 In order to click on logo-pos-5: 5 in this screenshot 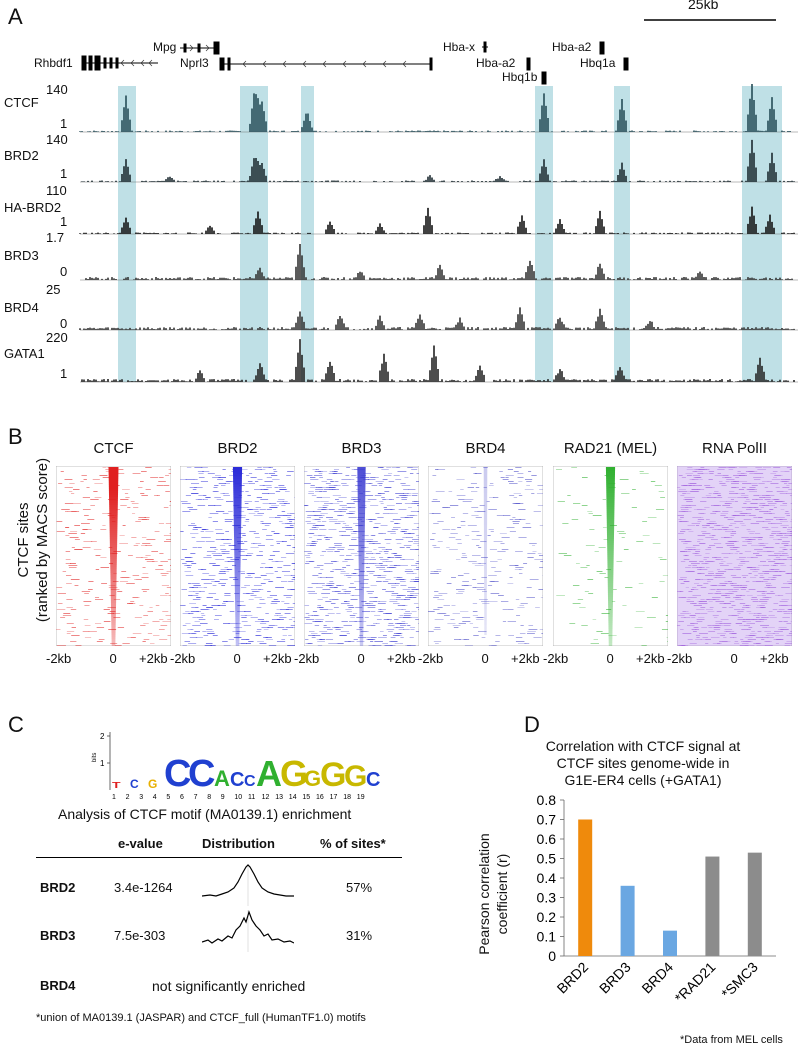, I will do `click(168, 797)`.